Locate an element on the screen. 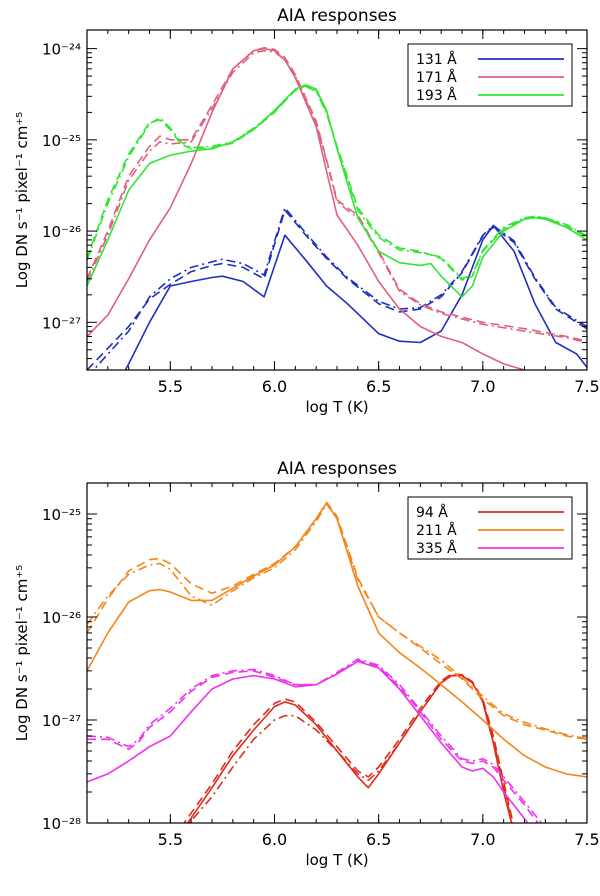  legend-label: 335 Å is located at coordinates (436, 548).